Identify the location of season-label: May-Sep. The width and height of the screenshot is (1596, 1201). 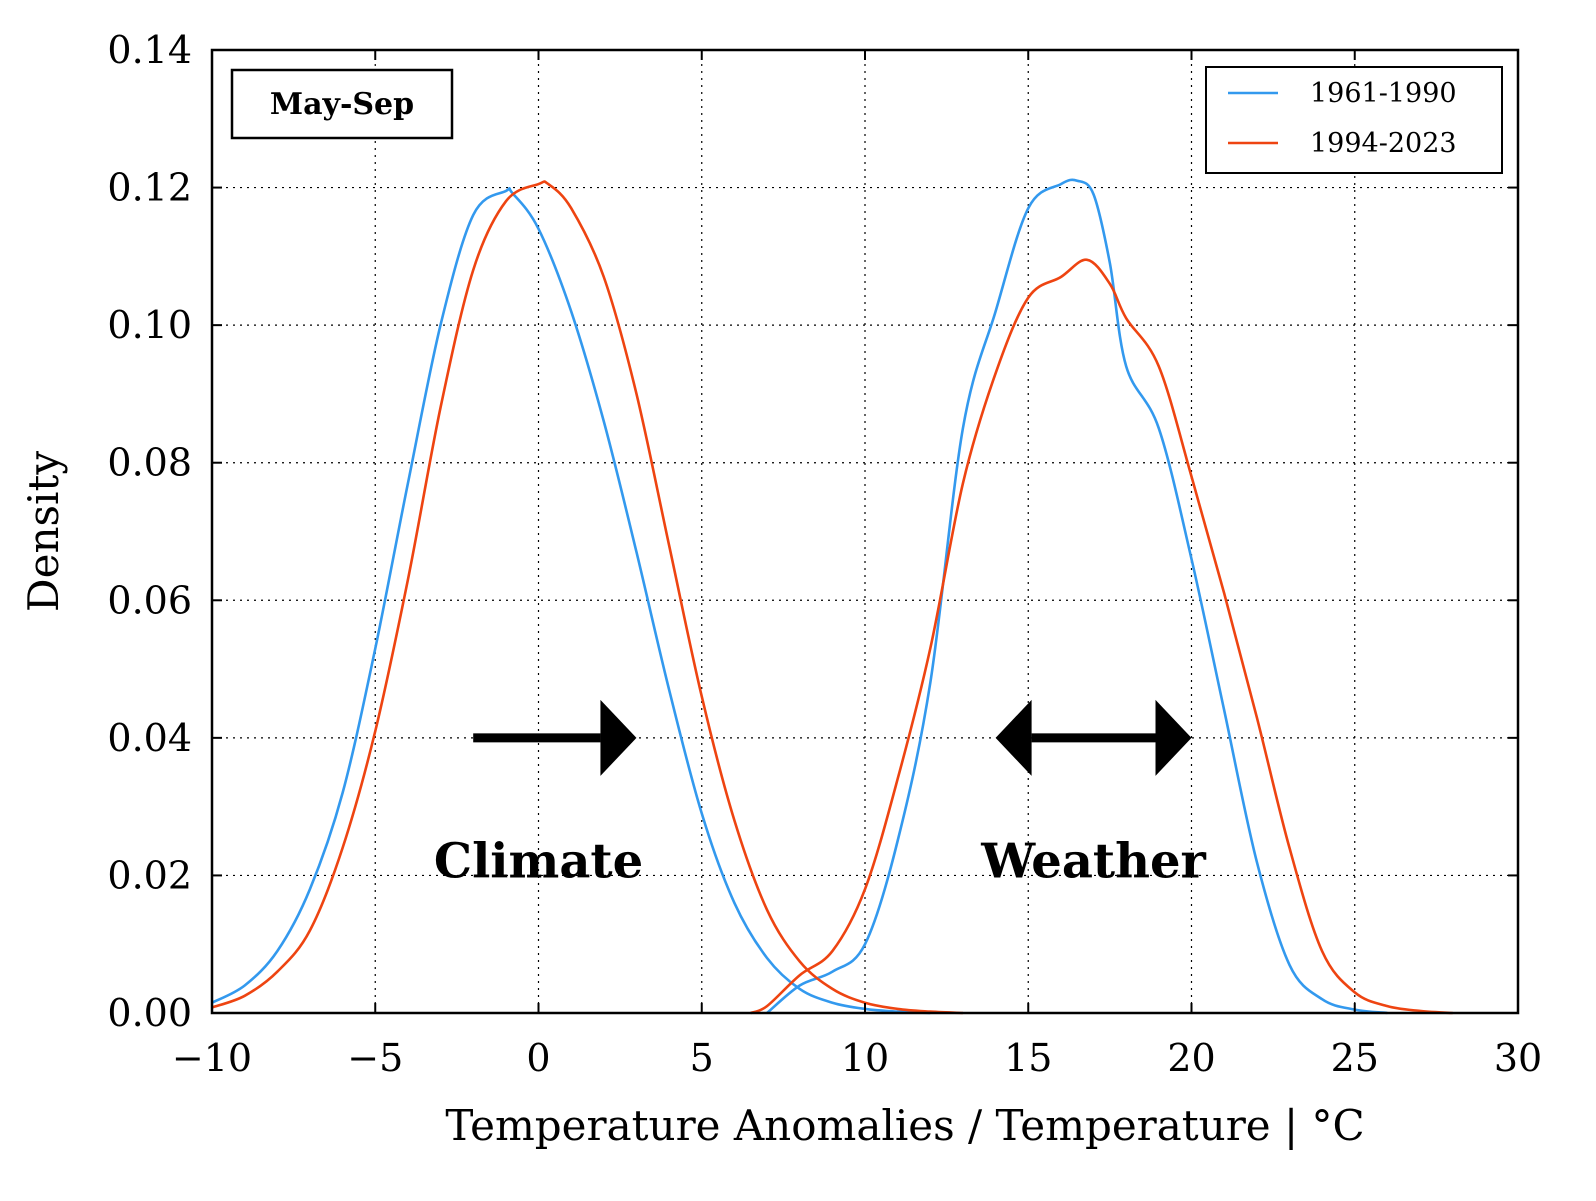
(342, 104).